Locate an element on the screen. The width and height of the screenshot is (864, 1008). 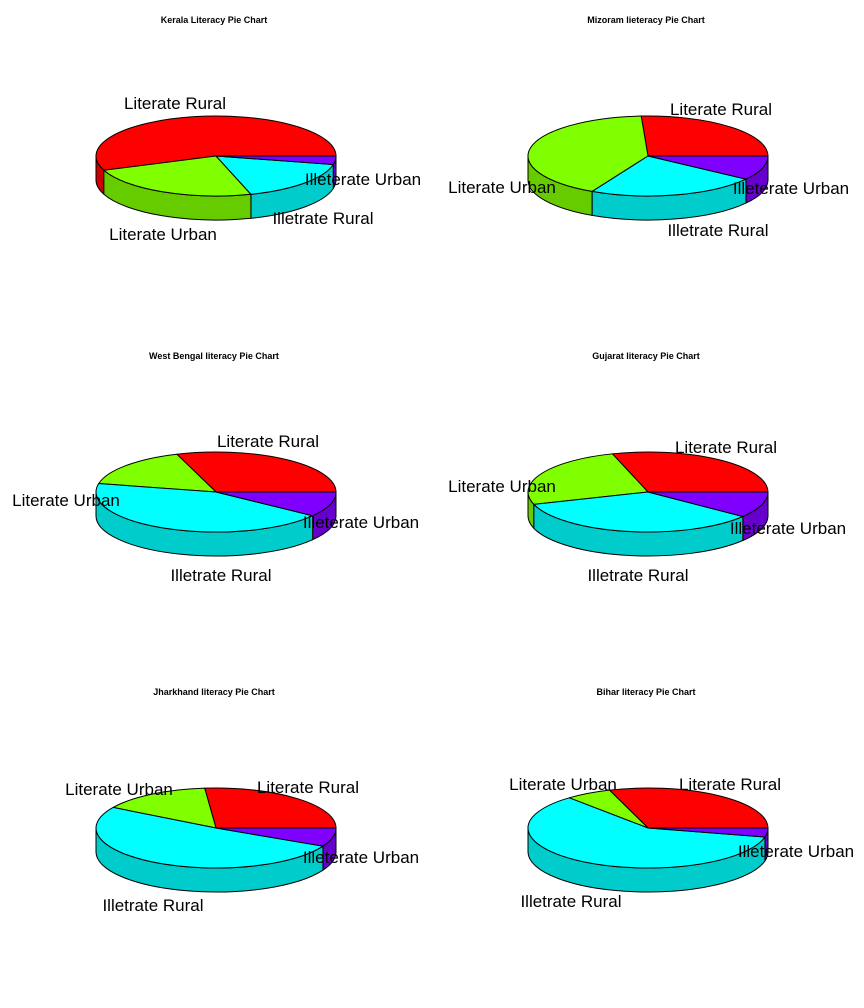
chart-title: Bihar literacy Pie Chart is located at coordinates (645, 692).